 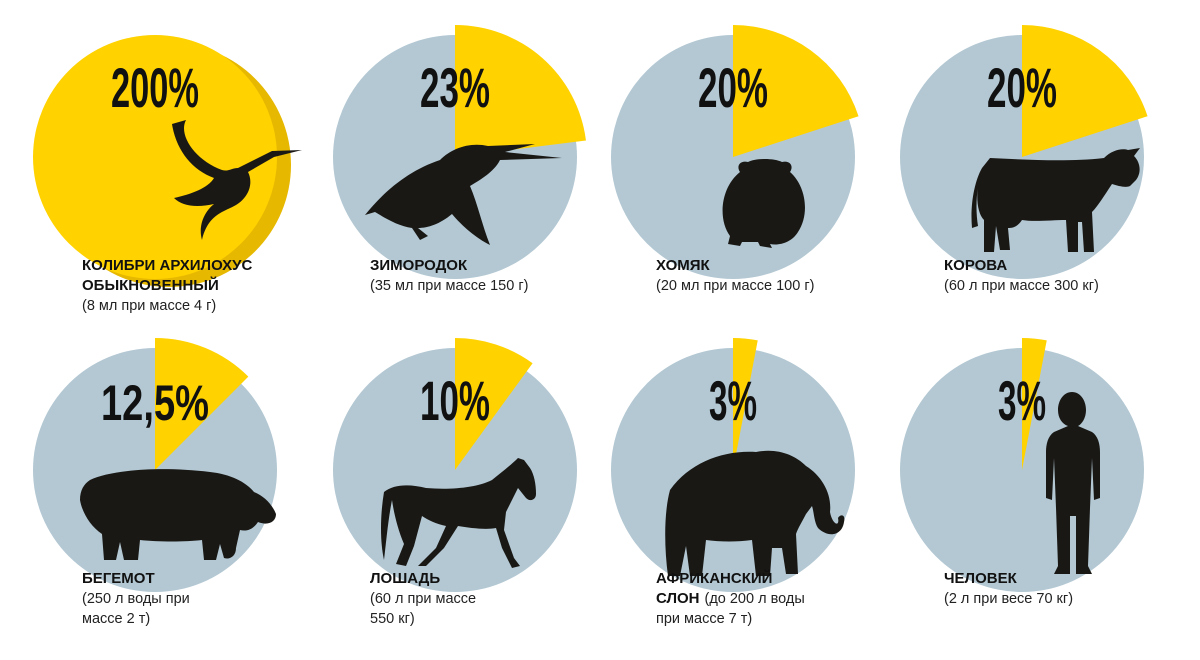 I want to click on chart-item: 3% ЧЕЛОВЕК (2 л при весе 70 кг), so click(x=1022, y=472).